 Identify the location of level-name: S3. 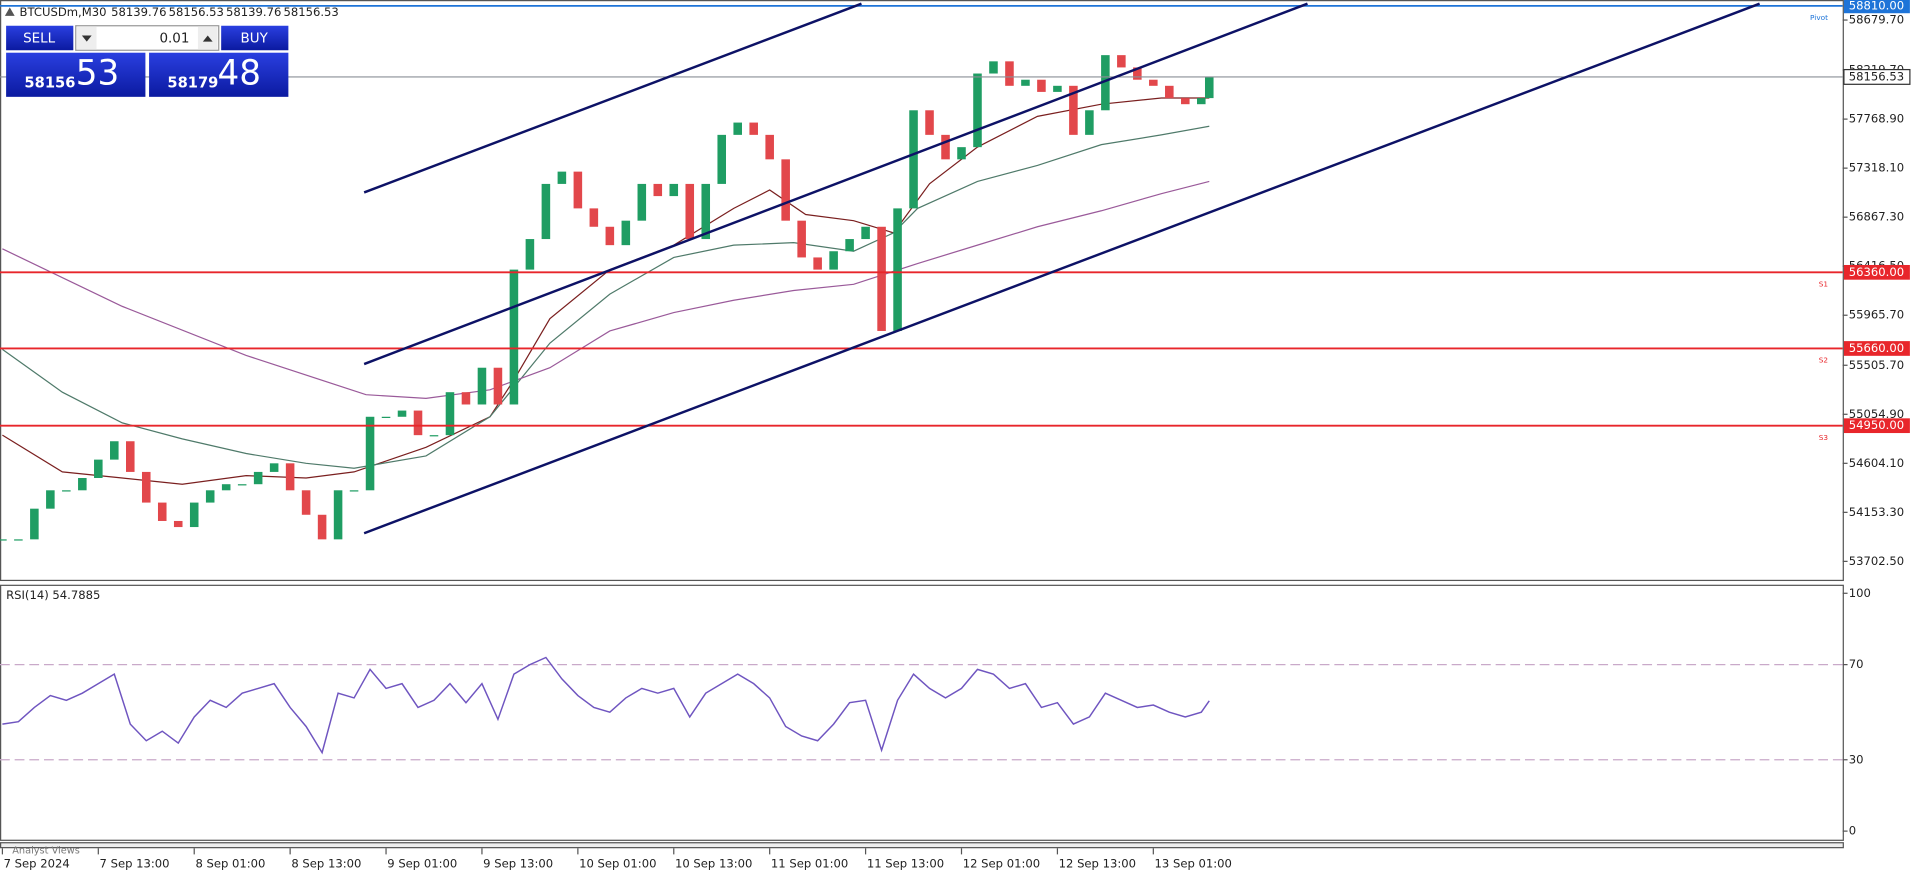
(1824, 437).